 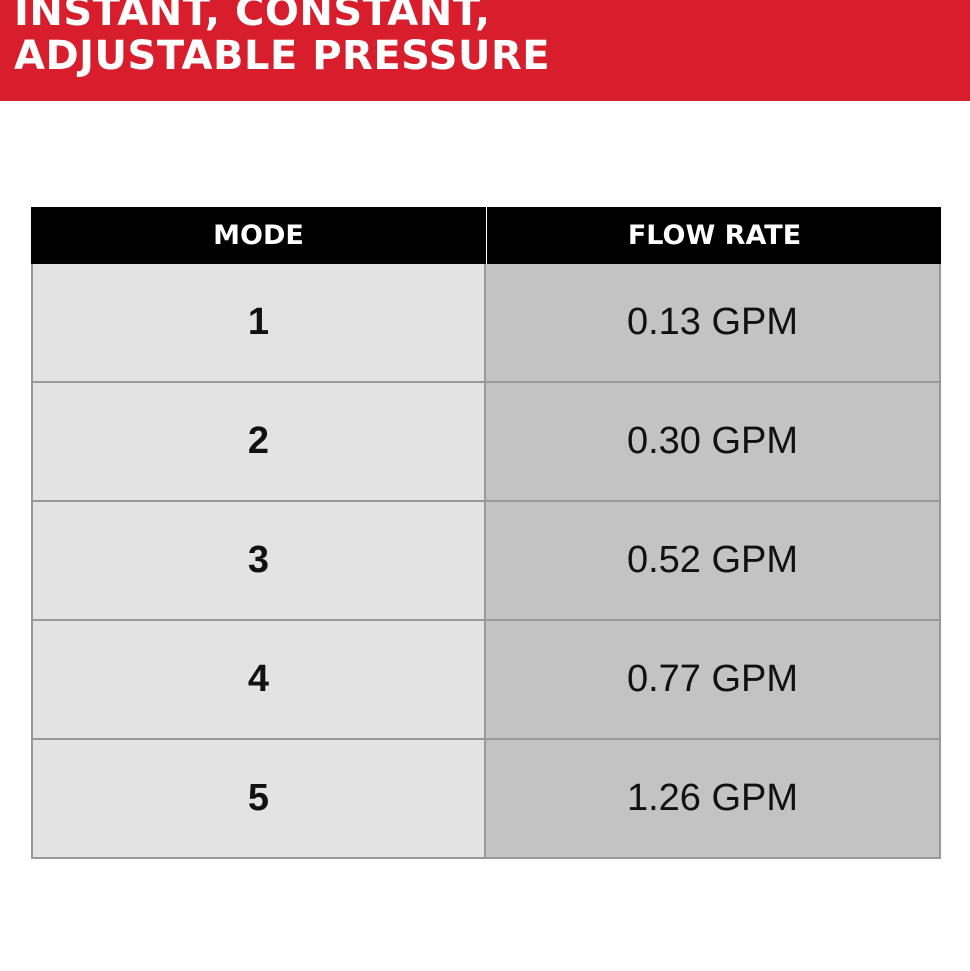 I want to click on title-banner: INSTANT, CONSTANT, ADJUSTABLE PRESSURE, so click(x=485, y=50).